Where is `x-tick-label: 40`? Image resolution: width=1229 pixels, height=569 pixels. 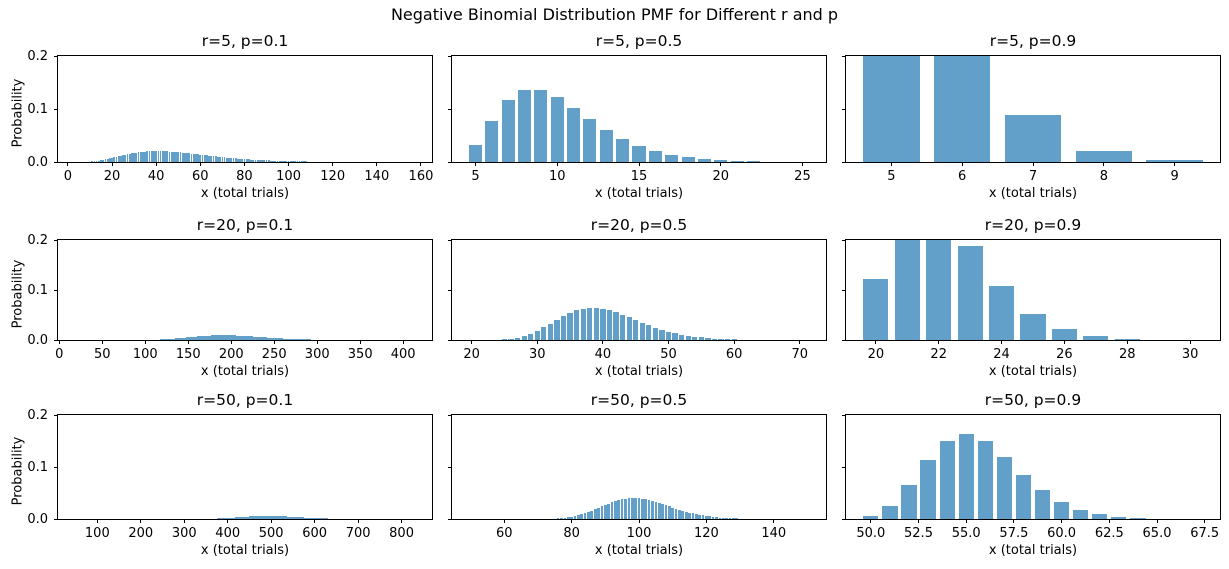 x-tick-label: 40 is located at coordinates (603, 354).